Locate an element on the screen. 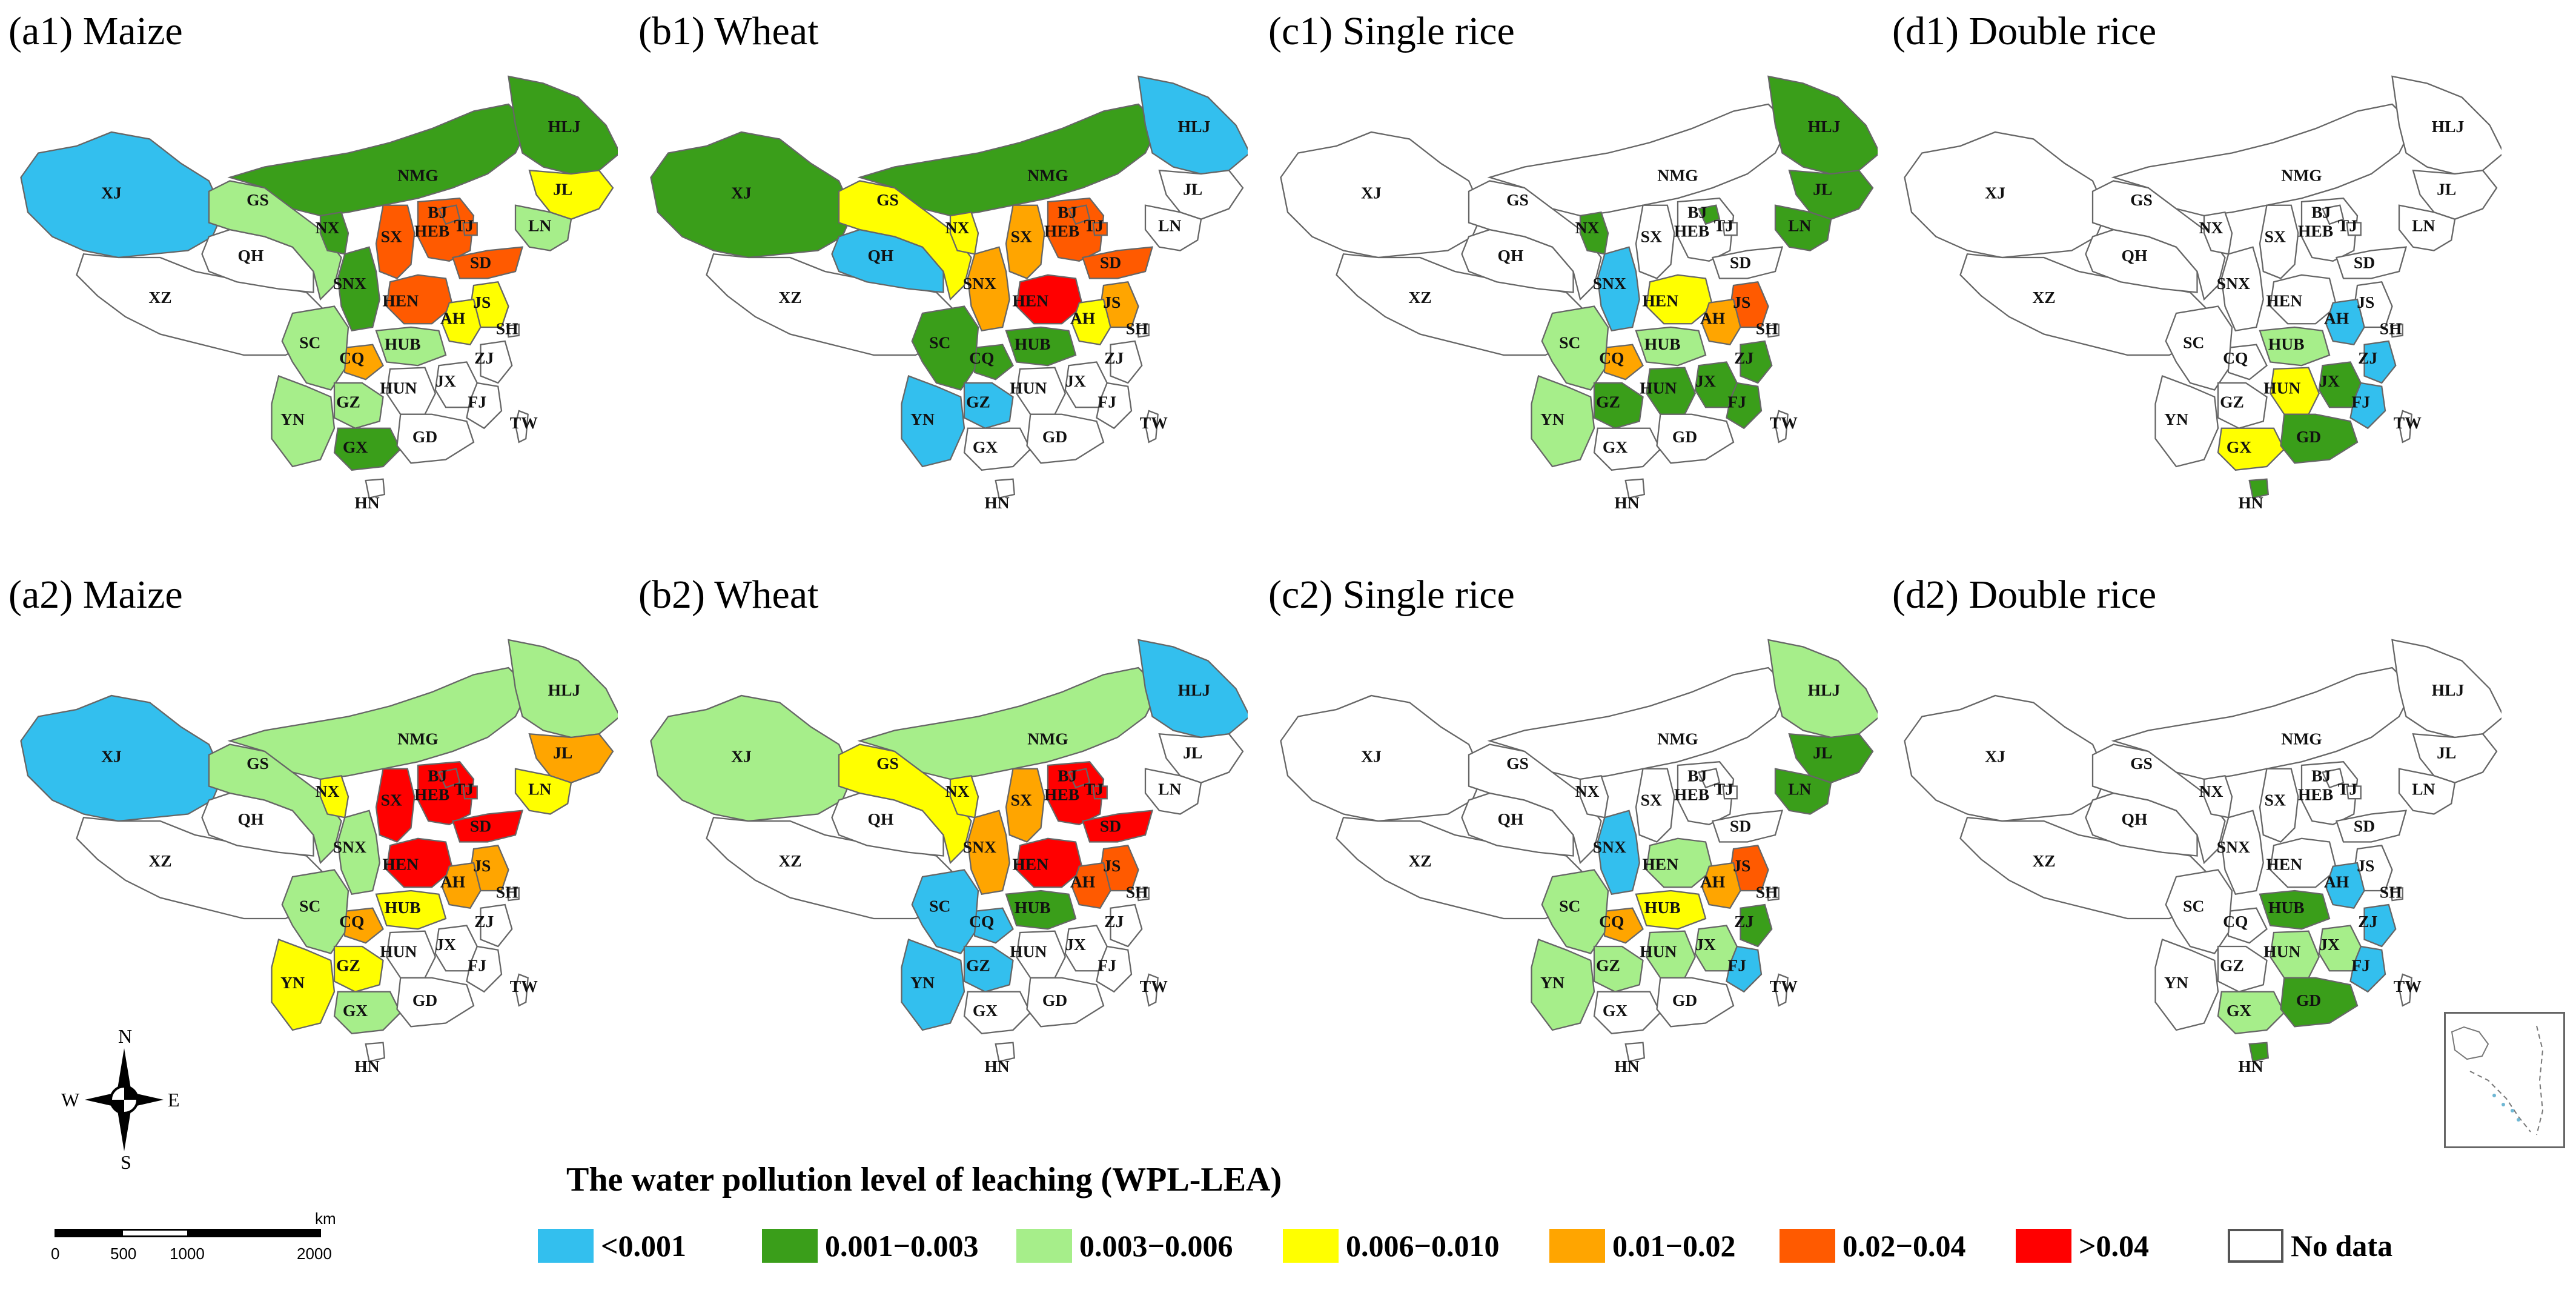  province-label-qh: QH is located at coordinates (251, 255).